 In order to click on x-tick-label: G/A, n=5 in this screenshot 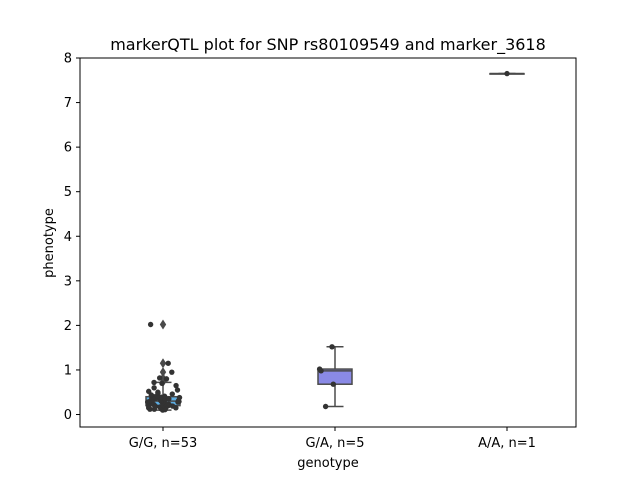, I will do `click(334, 443)`.